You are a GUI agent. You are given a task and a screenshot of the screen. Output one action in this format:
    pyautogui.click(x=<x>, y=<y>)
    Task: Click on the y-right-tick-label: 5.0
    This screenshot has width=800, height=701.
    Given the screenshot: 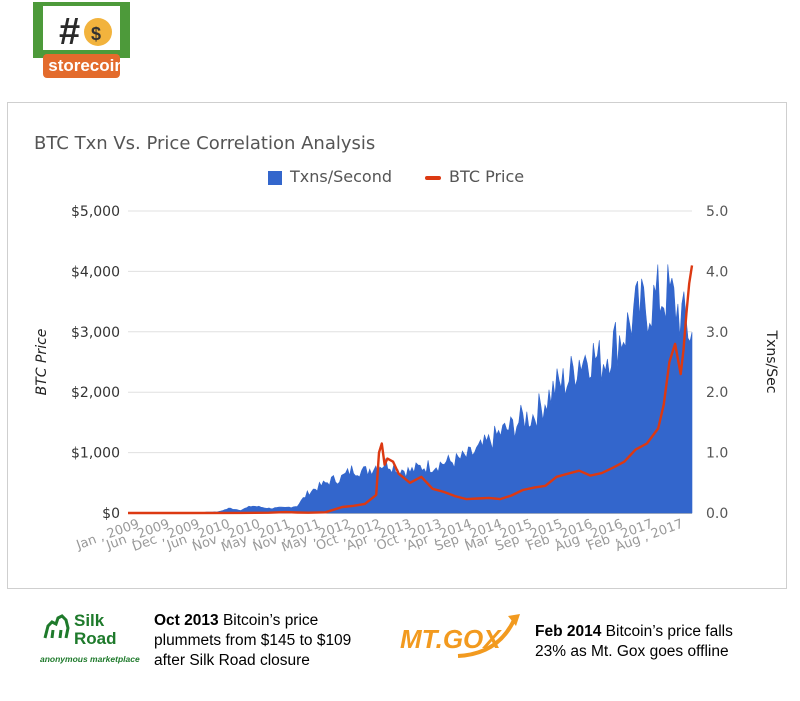 What is the action you would take?
    pyautogui.click(x=717, y=212)
    